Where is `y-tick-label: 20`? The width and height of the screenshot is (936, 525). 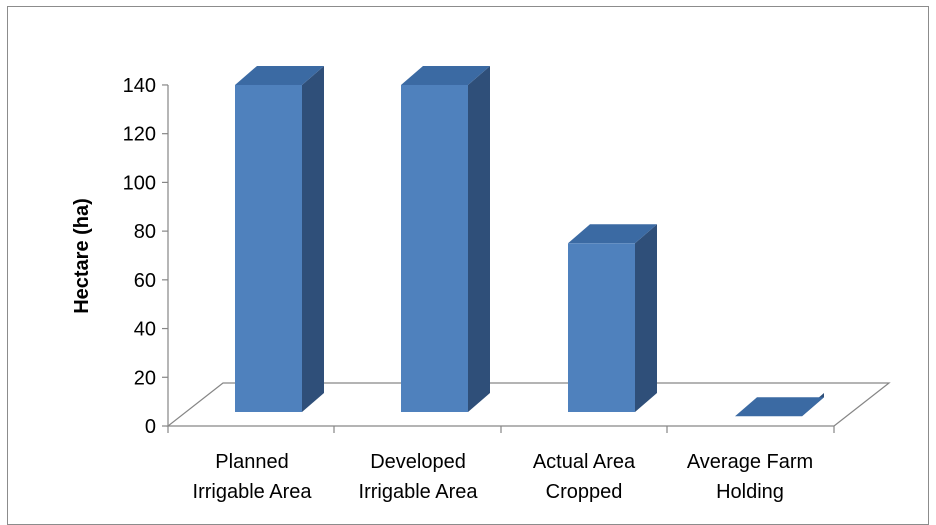 y-tick-label: 20 is located at coordinates (145, 378).